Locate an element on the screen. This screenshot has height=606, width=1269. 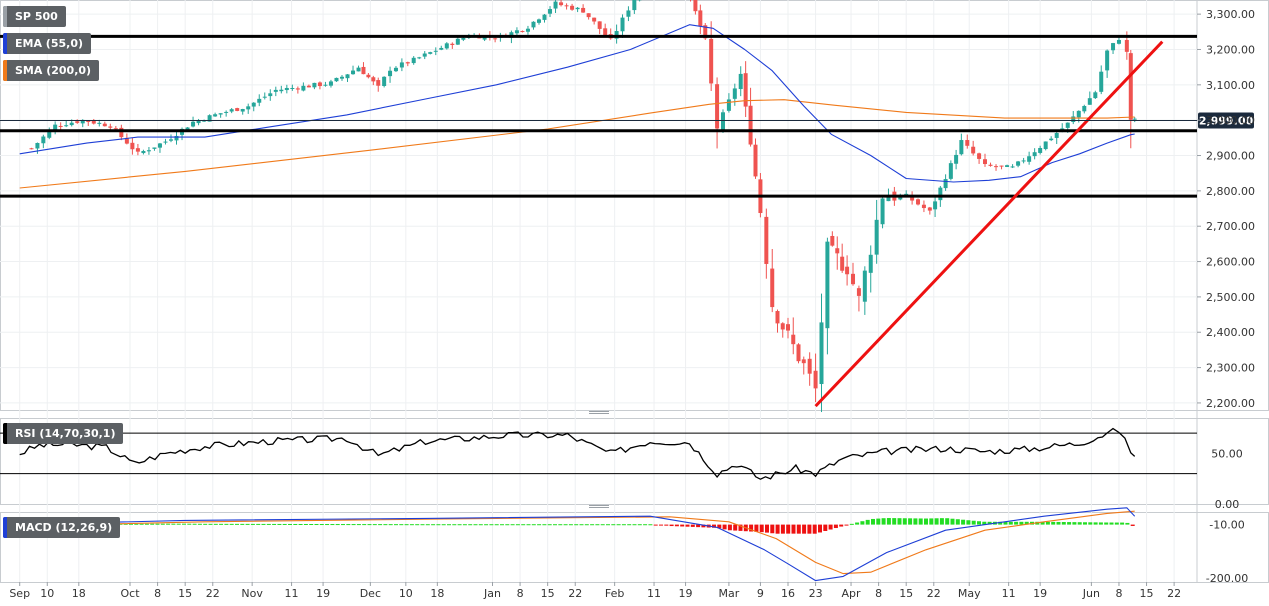
last-price-badge is located at coordinates (1226, 120).